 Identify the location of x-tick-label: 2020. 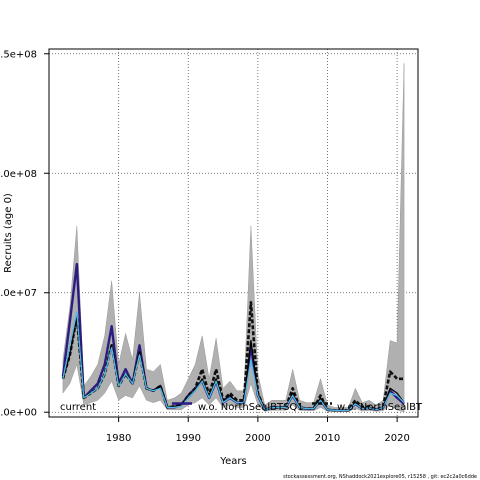
(396, 438).